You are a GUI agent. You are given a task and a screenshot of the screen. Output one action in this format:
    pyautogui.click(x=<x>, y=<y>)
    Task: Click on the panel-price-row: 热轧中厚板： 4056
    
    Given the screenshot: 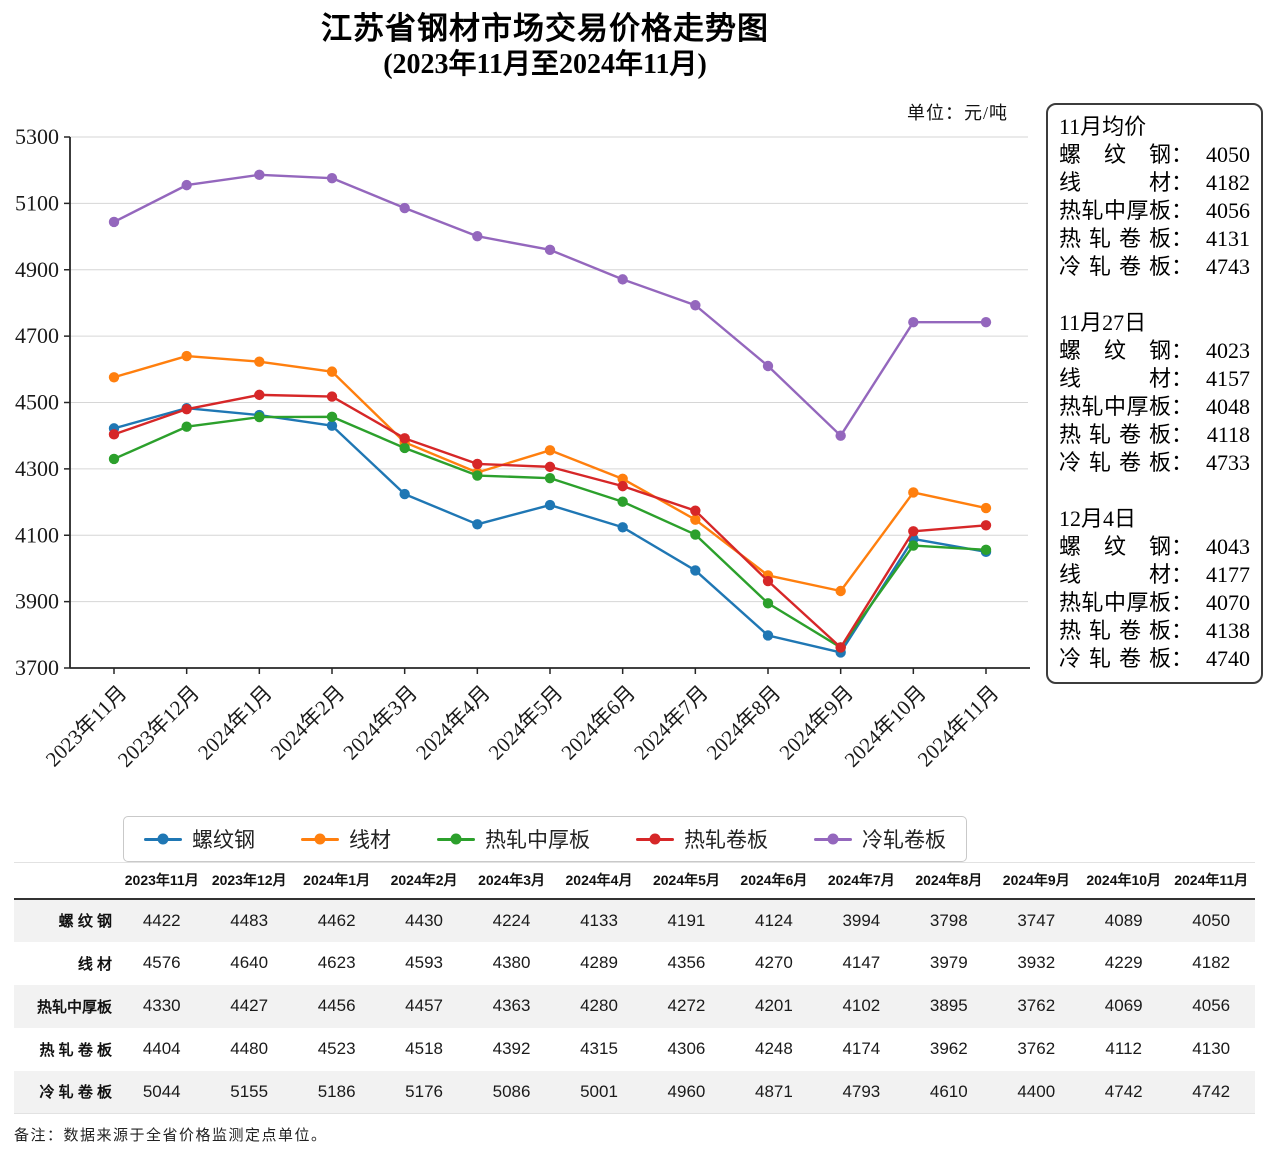 What is the action you would take?
    pyautogui.click(x=1154, y=211)
    